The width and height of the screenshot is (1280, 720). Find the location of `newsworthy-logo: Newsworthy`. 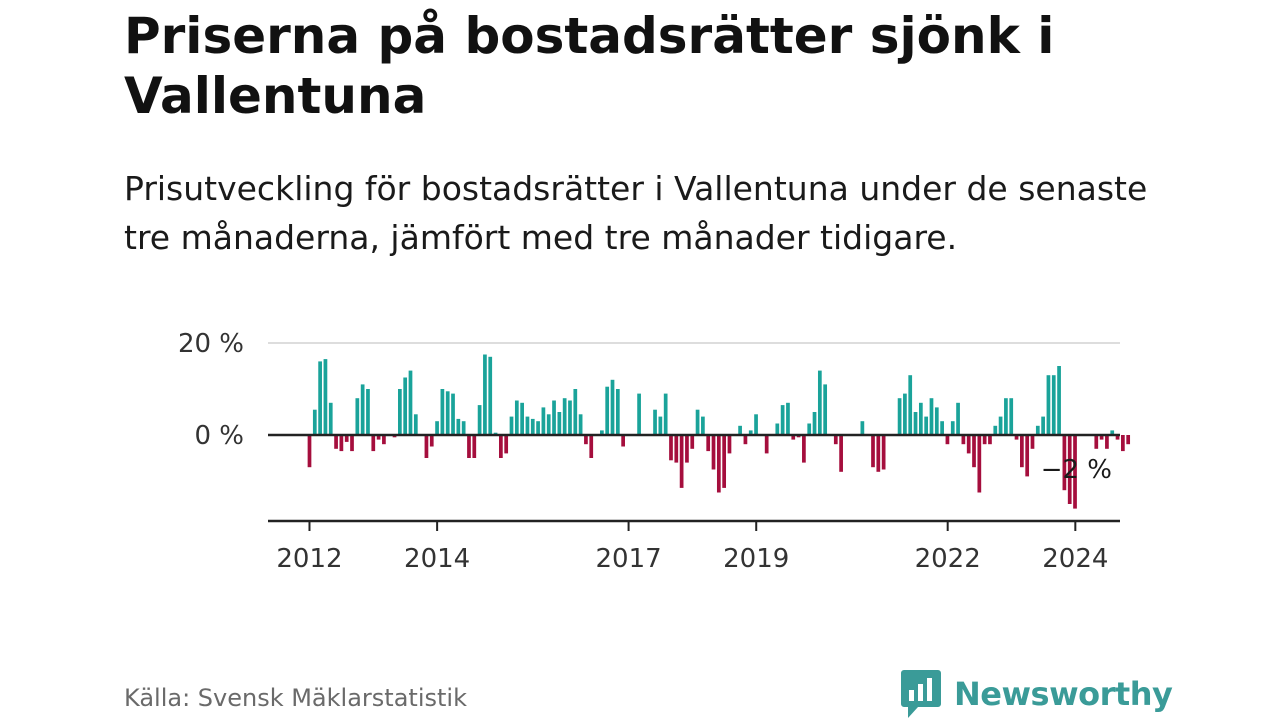

newsworthy-logo: Newsworthy is located at coordinates (1036, 694).